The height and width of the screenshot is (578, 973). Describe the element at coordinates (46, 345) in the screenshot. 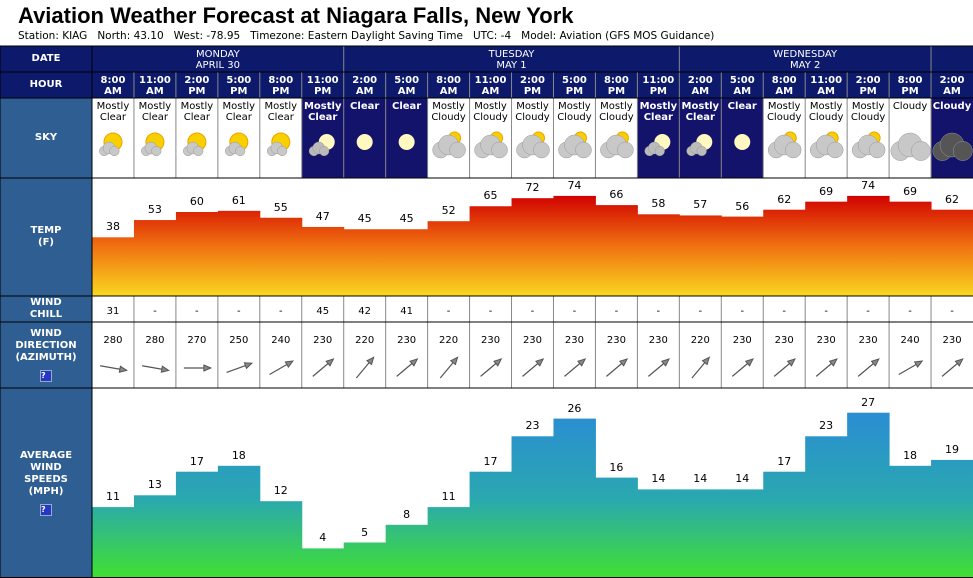

I see `row-label-line: DIRECTION` at that location.